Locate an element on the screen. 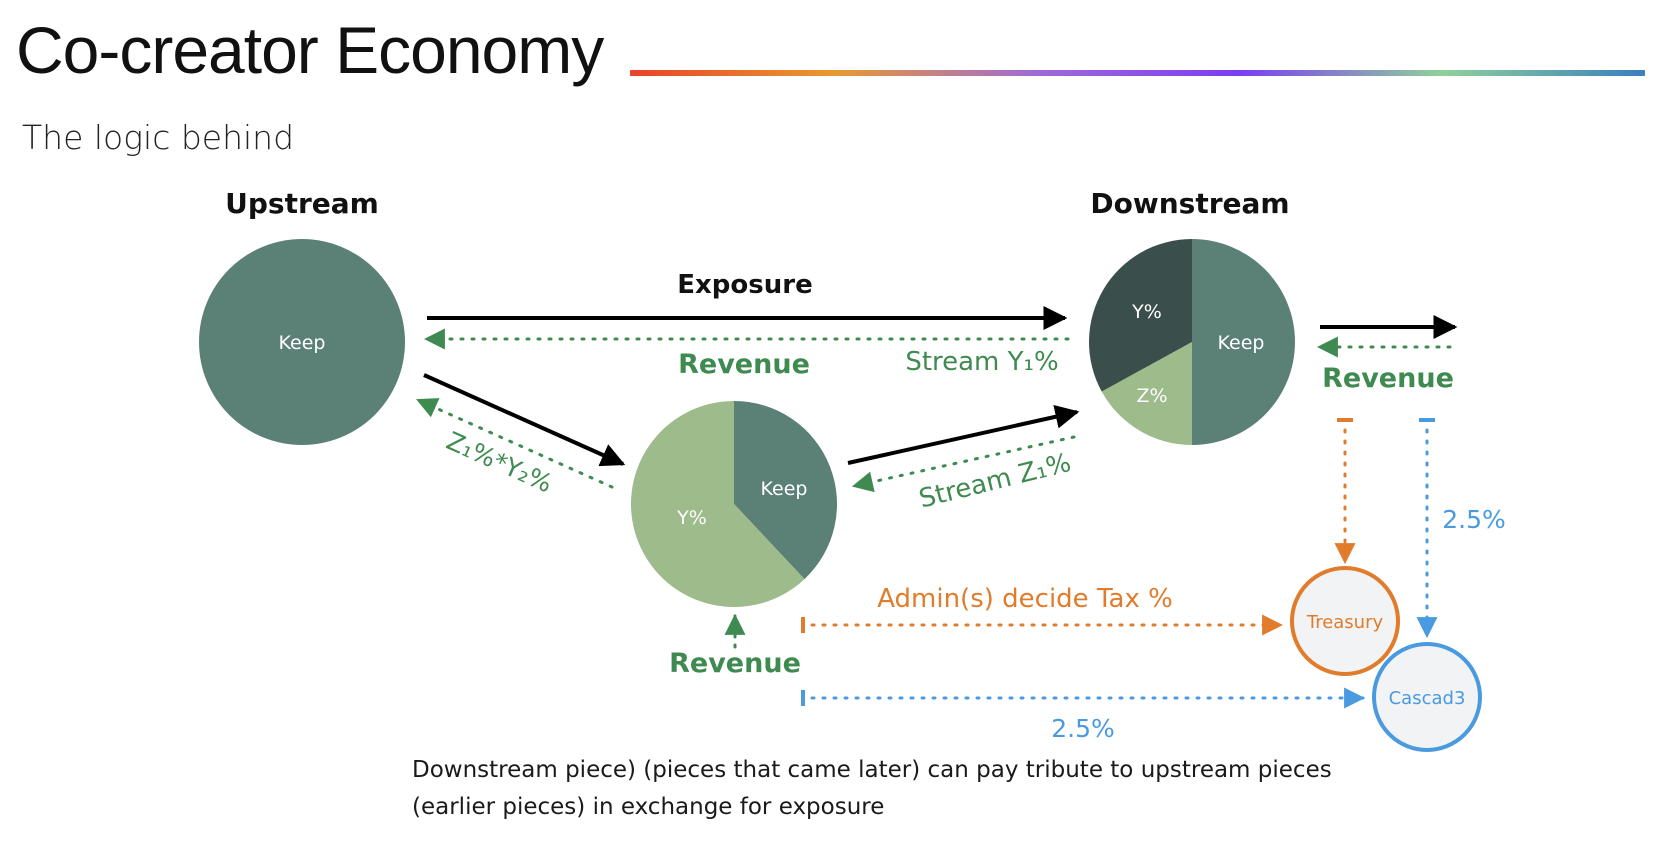 This screenshot has height=859, width=1660. downstream-z-slice is located at coordinates (1146, 393).